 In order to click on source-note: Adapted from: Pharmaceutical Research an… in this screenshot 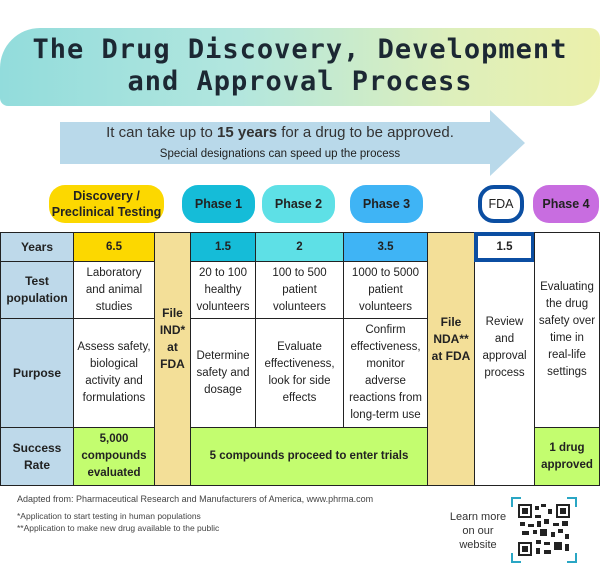, I will do `click(195, 499)`.